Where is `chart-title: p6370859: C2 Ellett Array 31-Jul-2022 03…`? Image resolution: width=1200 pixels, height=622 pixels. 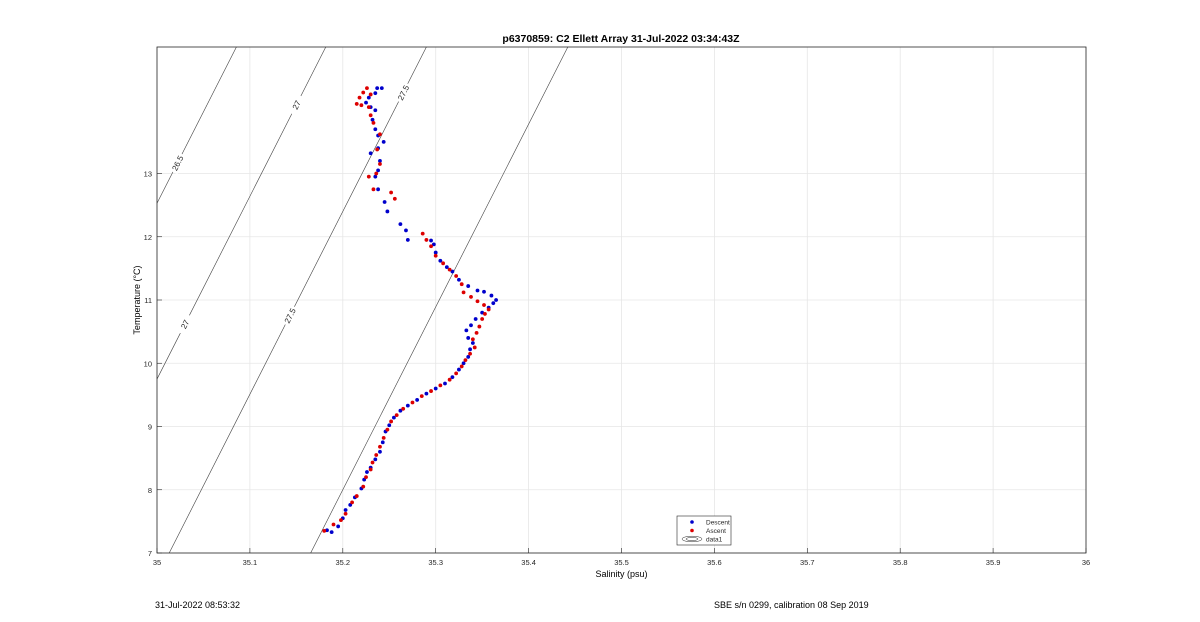
chart-title: p6370859: C2 Ellett Array 31-Jul-2022 03… is located at coordinates (621, 39).